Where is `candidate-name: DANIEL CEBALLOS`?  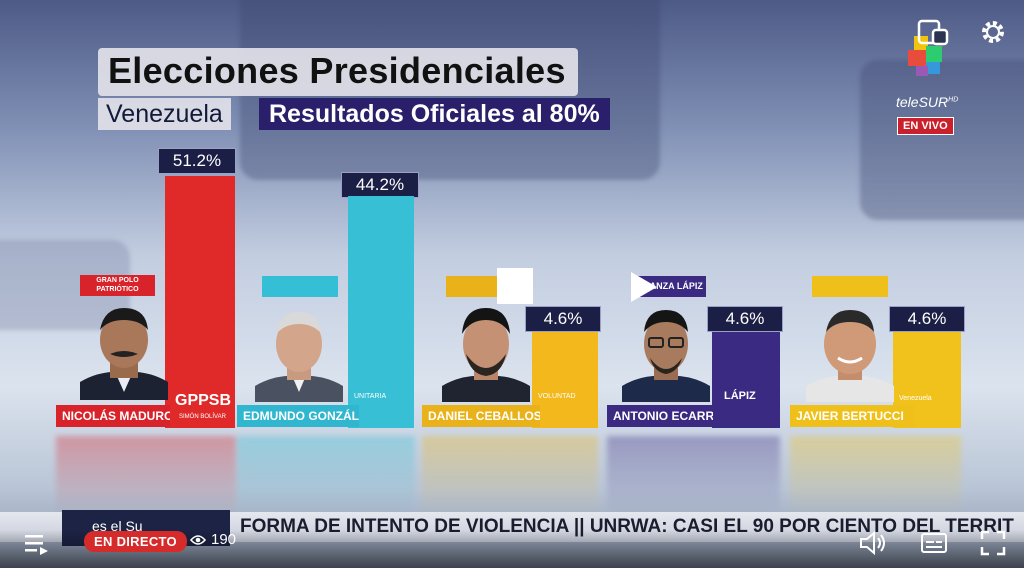
candidate-name: DANIEL CEBALLOS is located at coordinates (481, 416).